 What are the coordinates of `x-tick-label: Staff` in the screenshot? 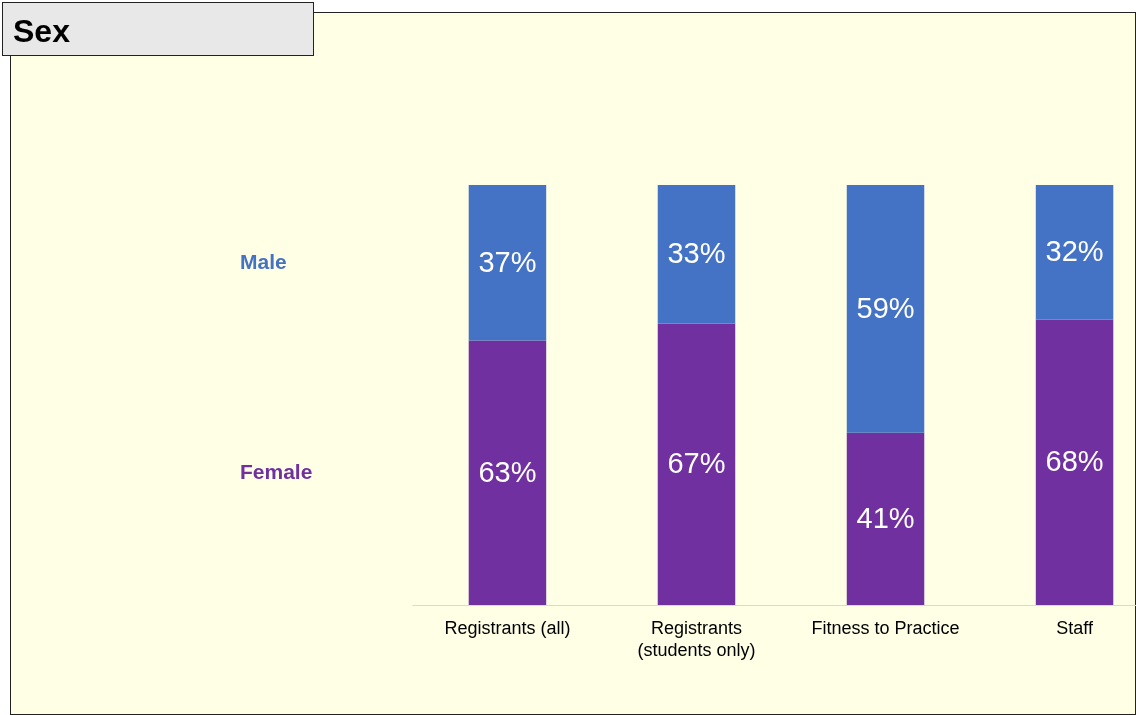 It's located at (1075, 627).